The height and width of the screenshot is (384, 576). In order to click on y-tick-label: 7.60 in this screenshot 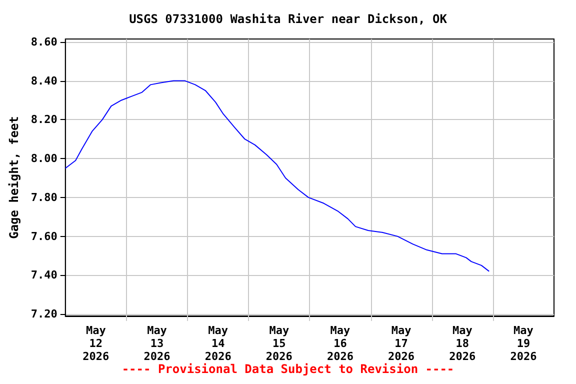, I will do `click(44, 236)`.